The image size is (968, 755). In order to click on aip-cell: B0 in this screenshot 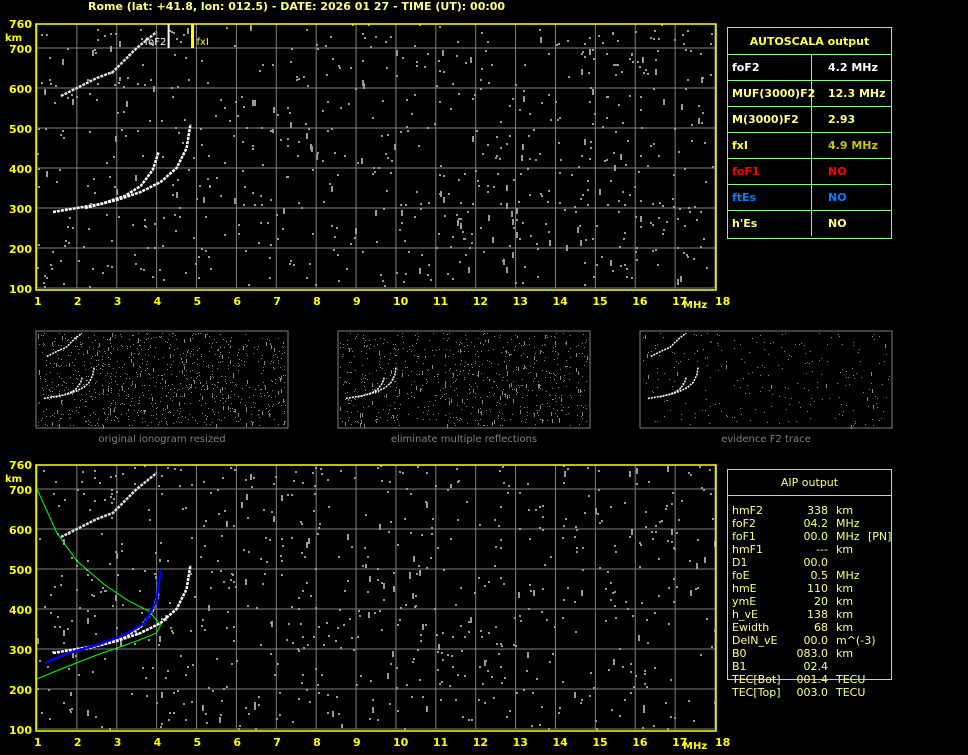, I will do `click(739, 653)`.